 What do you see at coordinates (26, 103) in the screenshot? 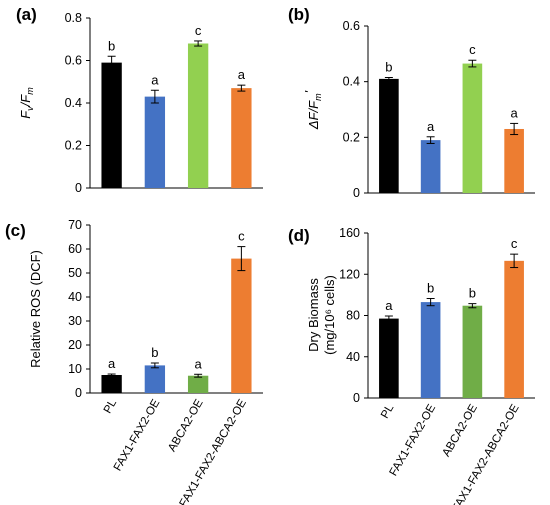
I see `y-axis-label: Fv/Fm` at bounding box center [26, 103].